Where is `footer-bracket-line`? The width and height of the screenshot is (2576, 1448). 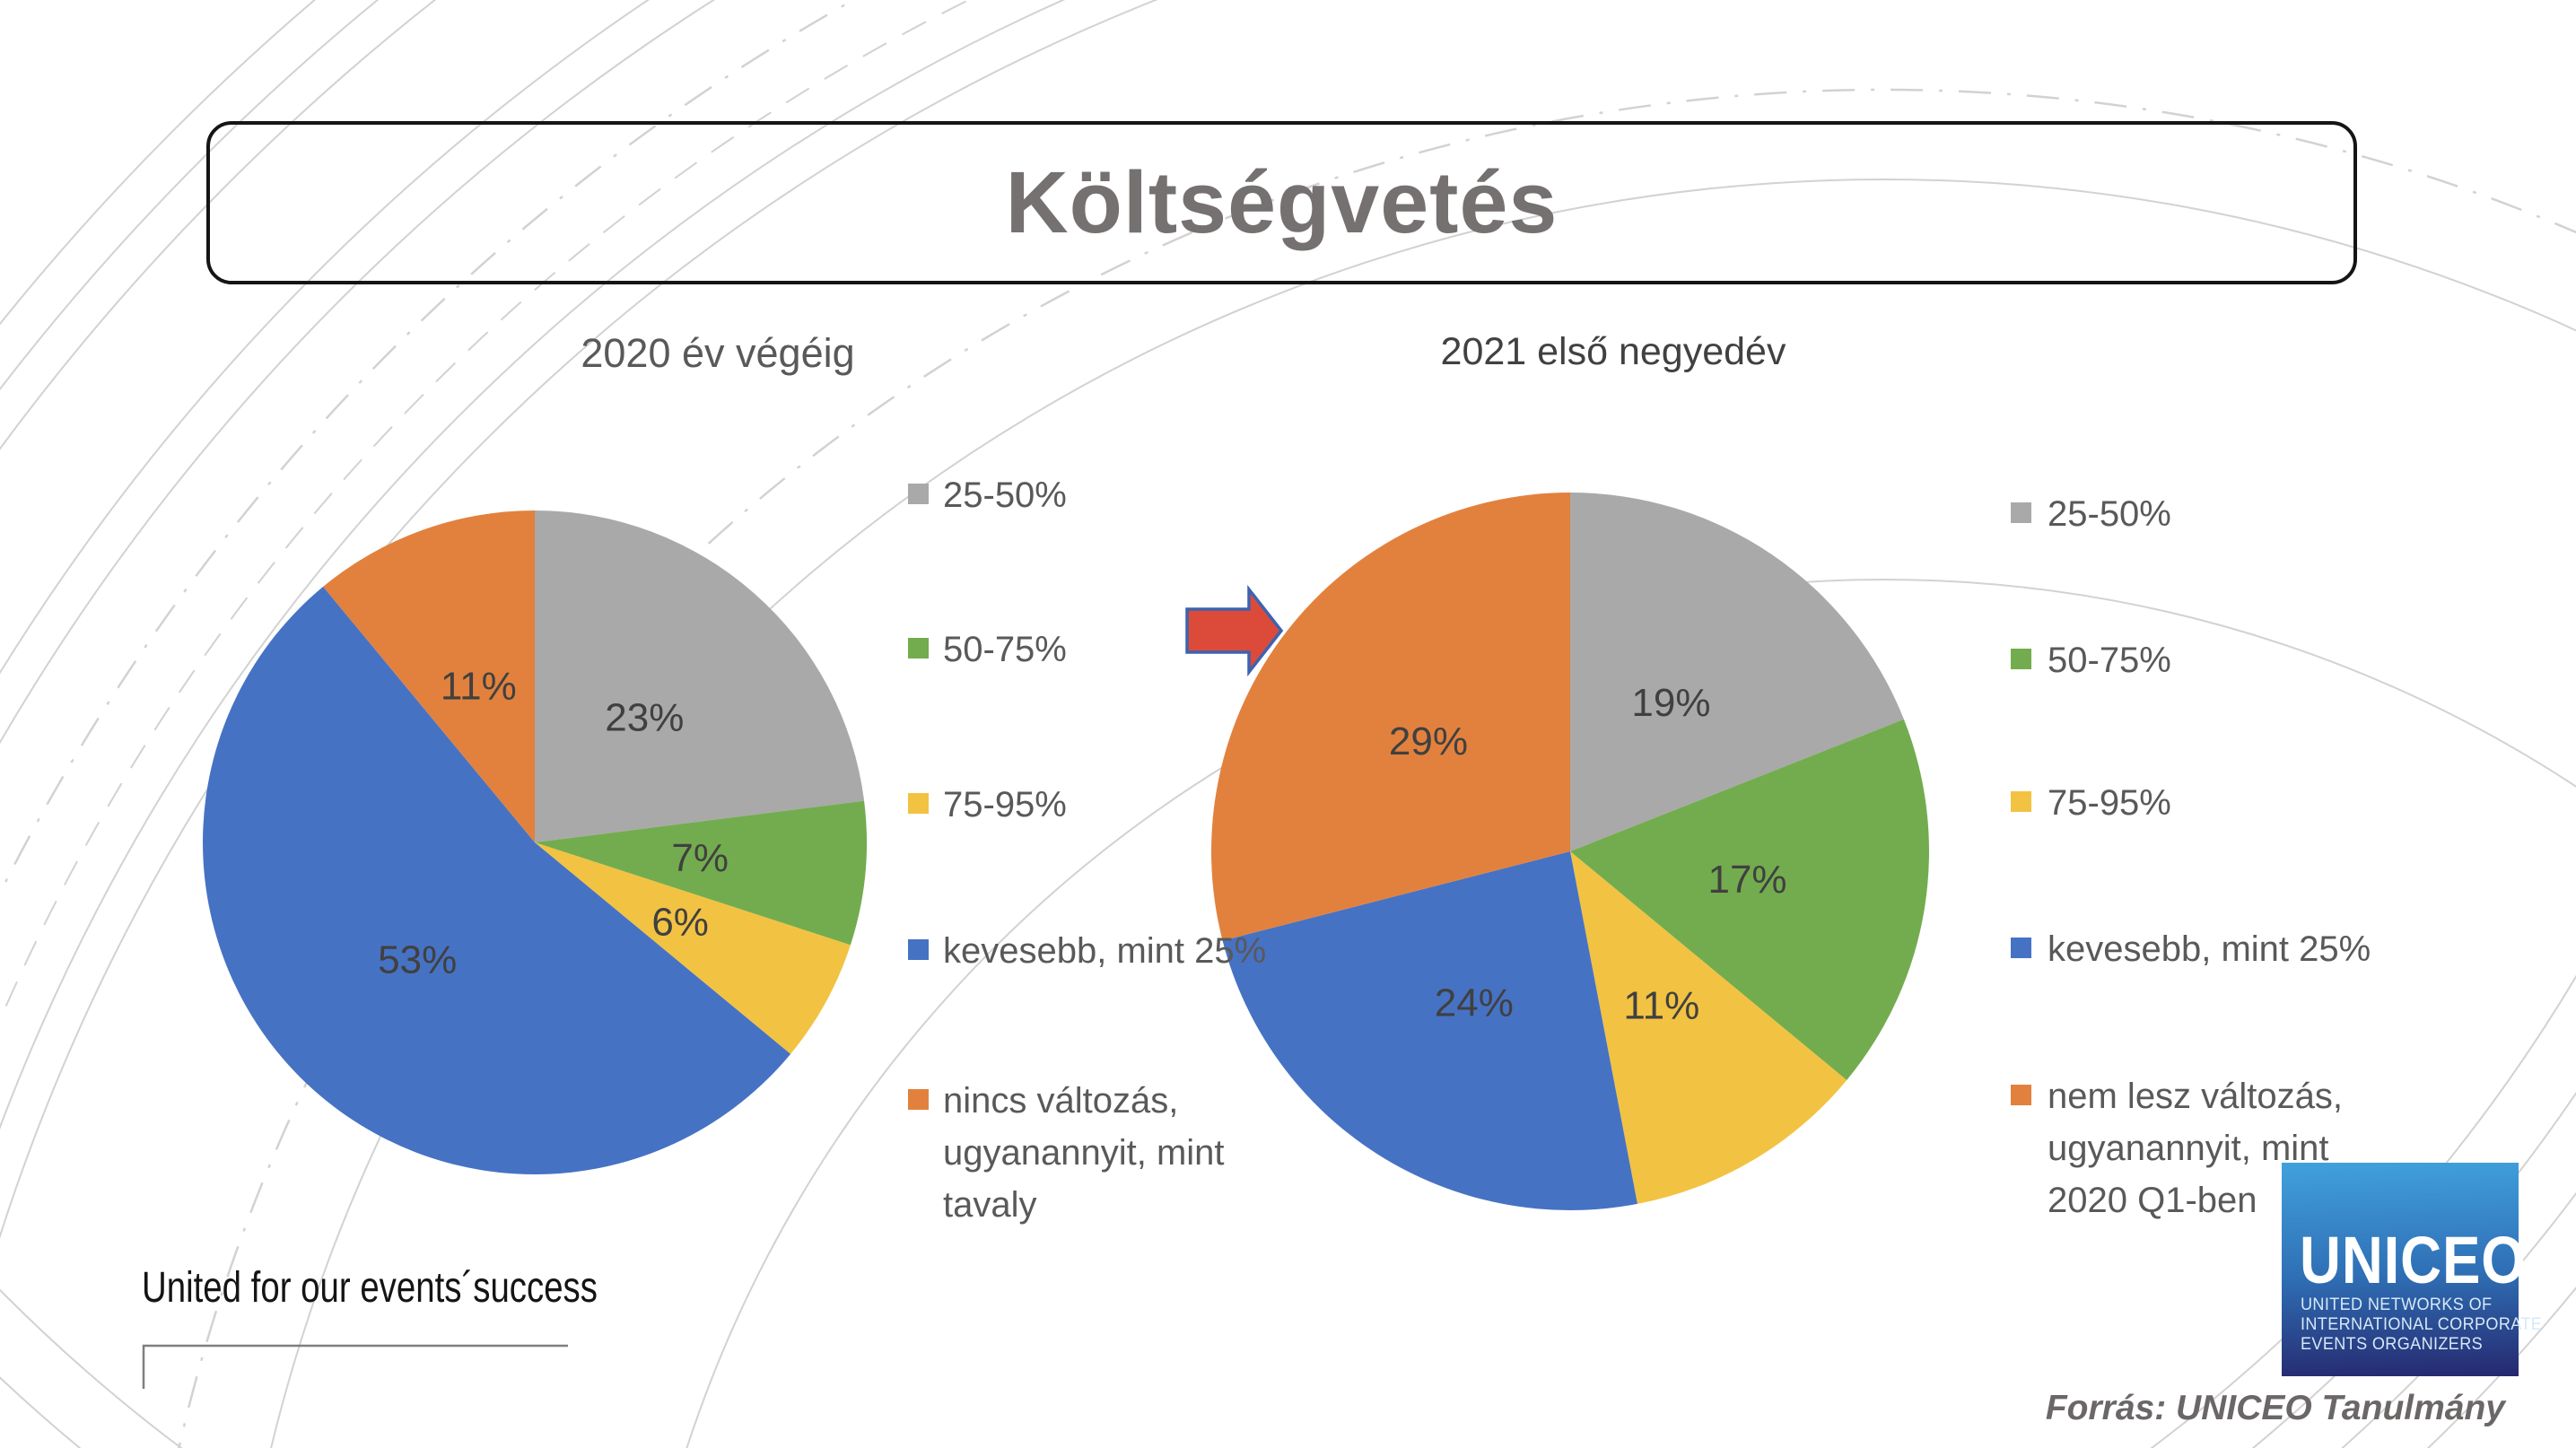 footer-bracket-line is located at coordinates (355, 1366).